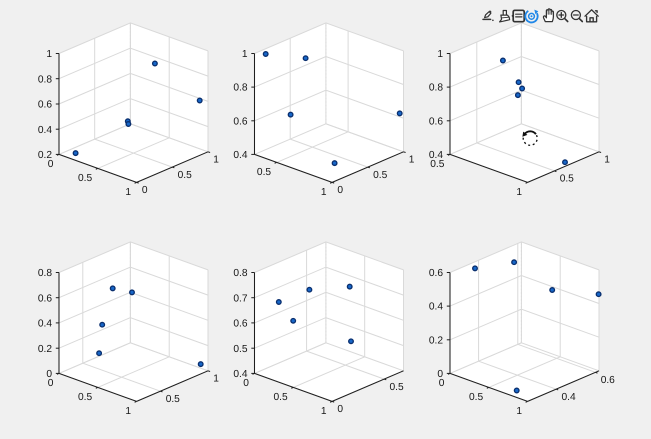 This screenshot has height=439, width=651. Describe the element at coordinates (240, 298) in the screenshot. I see `svg-text: 0.7` at that location.